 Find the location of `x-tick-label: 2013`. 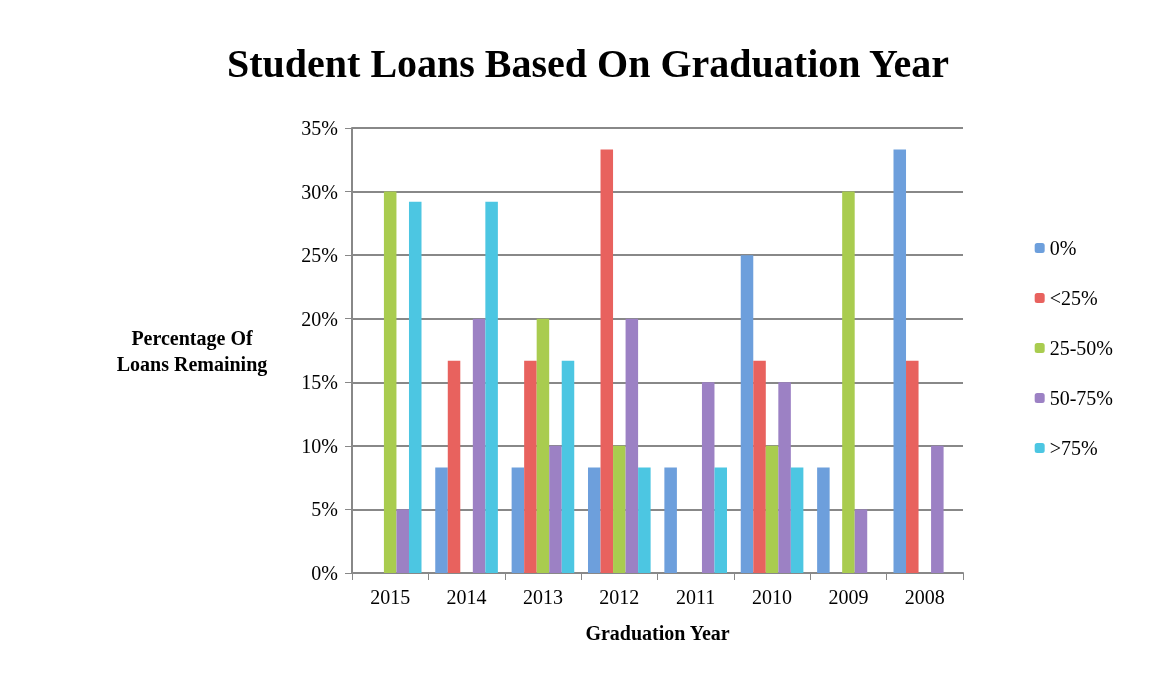

x-tick-label: 2013 is located at coordinates (542, 597).